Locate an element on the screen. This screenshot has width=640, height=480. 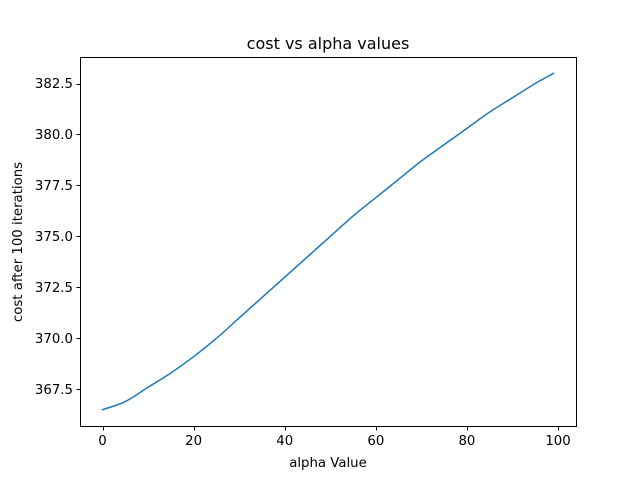
y-tick-label: 370.0 is located at coordinates (54, 339).